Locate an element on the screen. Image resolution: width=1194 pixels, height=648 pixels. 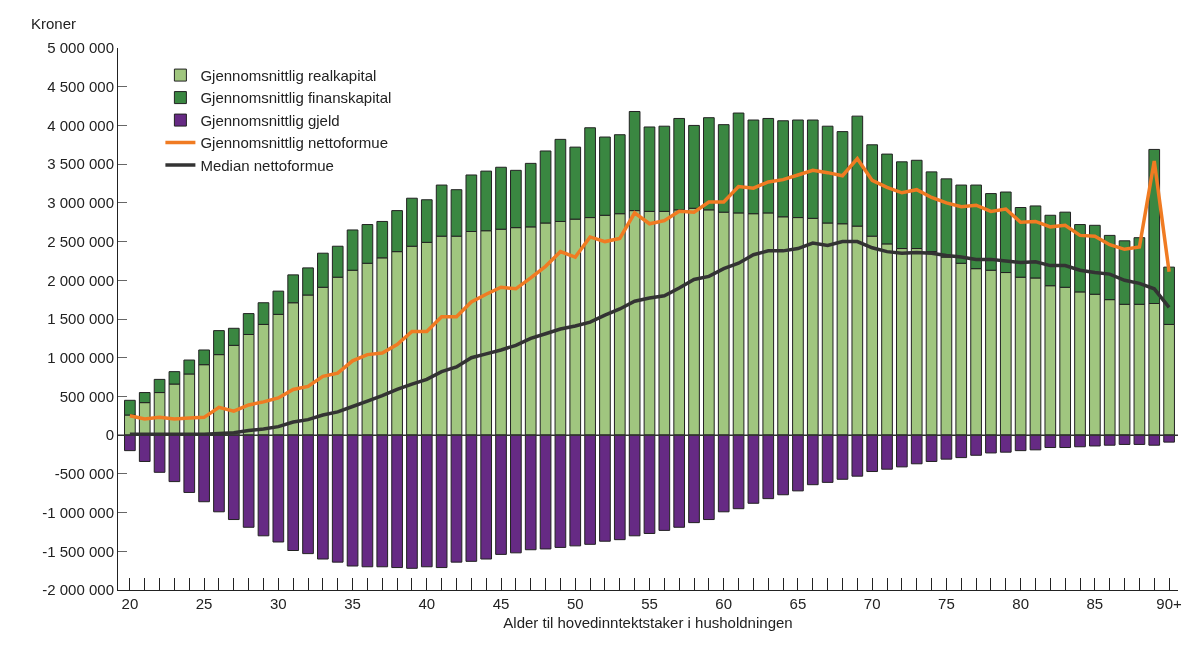
legend-label: Gjennomsnittlig realkapital is located at coordinates (288, 75).